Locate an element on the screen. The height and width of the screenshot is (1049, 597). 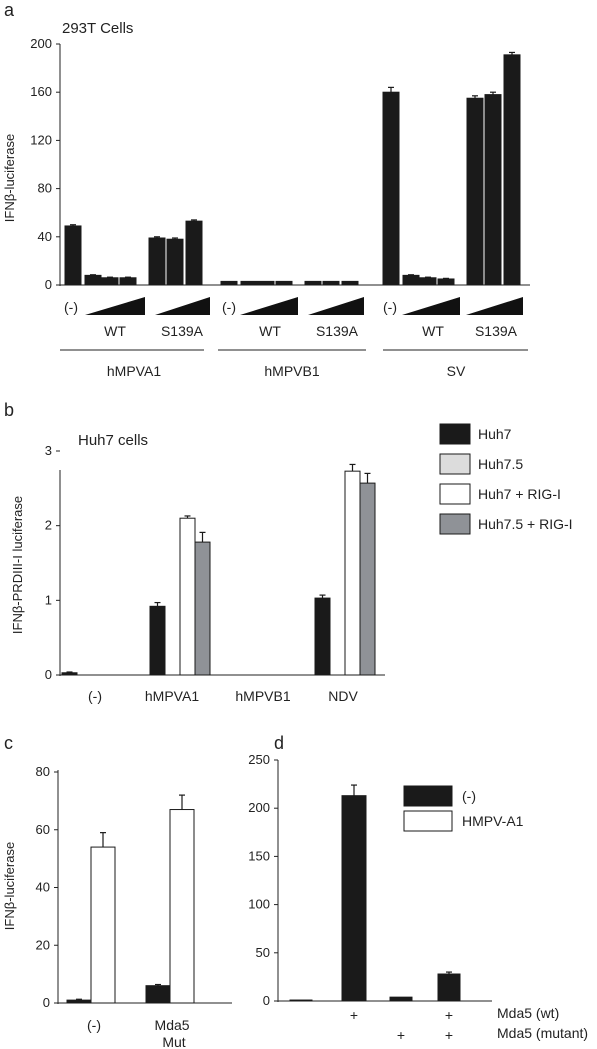
a-s139a-label-1: S139A is located at coordinates (182, 331).